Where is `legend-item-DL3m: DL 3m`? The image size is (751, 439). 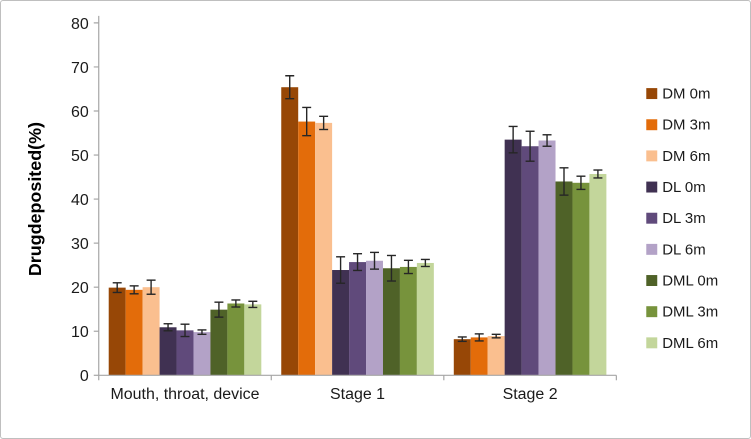 legend-item-DL3m: DL 3m is located at coordinates (676, 218).